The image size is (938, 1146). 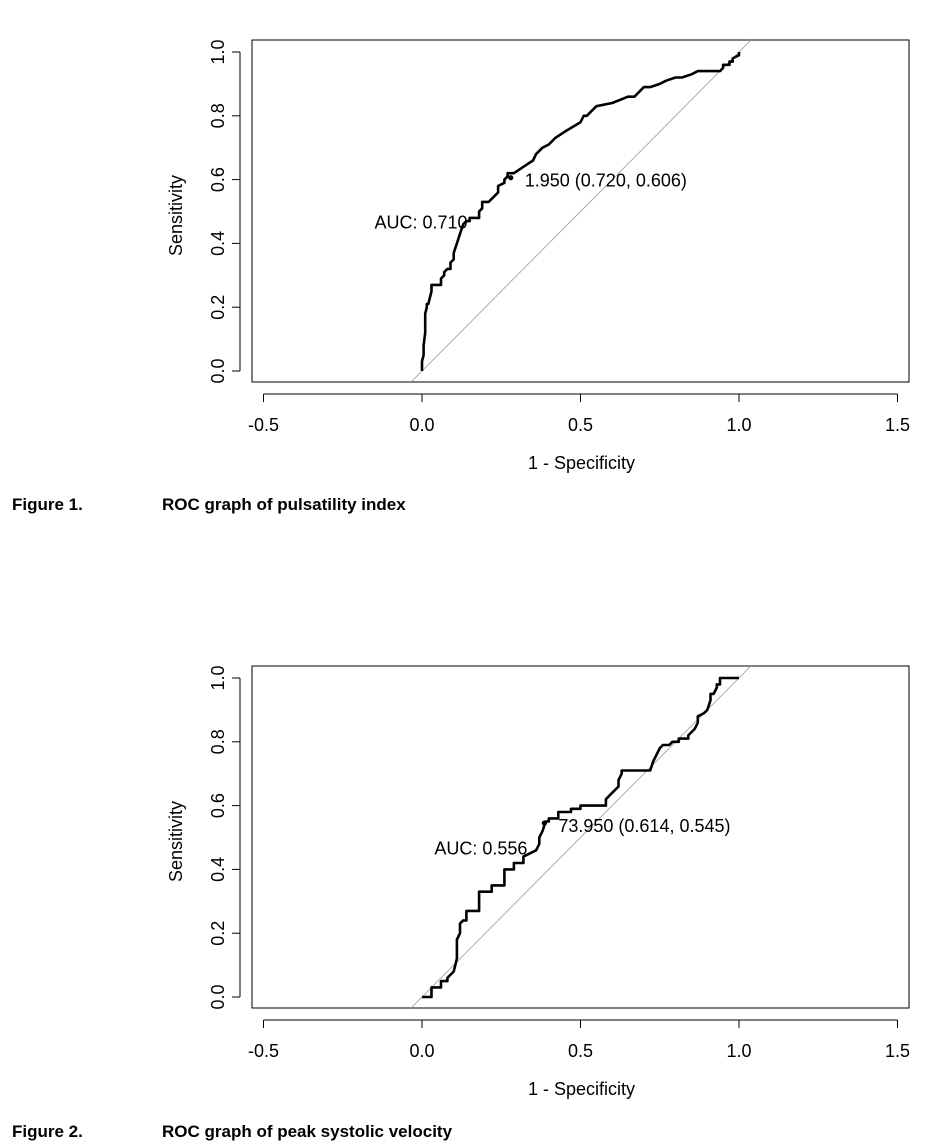 What do you see at coordinates (47, 504) in the screenshot?
I see `figure-1-number: Figure 1.` at bounding box center [47, 504].